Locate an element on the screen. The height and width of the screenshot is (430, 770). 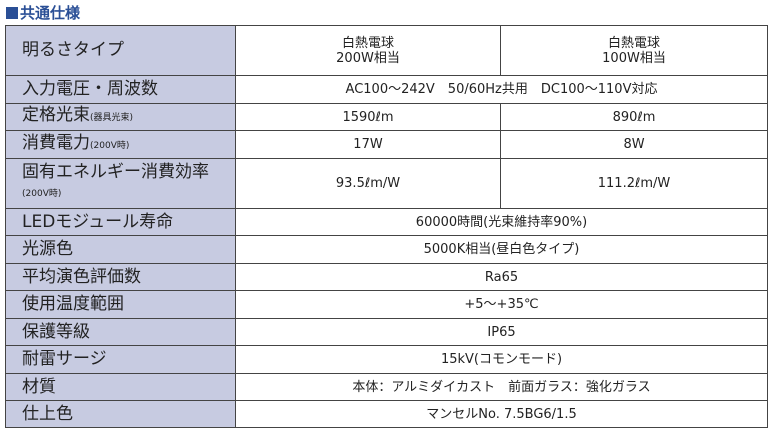
section-title: 共通仕様 is located at coordinates (43, 12).